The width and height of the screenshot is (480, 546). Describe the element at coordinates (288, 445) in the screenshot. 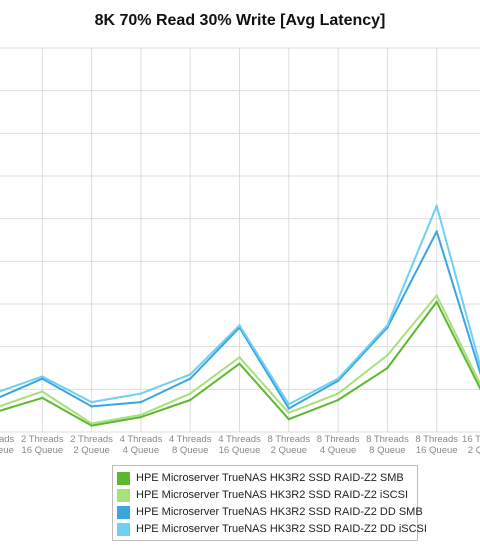

I see `x-tick-label: 8 Threads 2 Queue` at that location.